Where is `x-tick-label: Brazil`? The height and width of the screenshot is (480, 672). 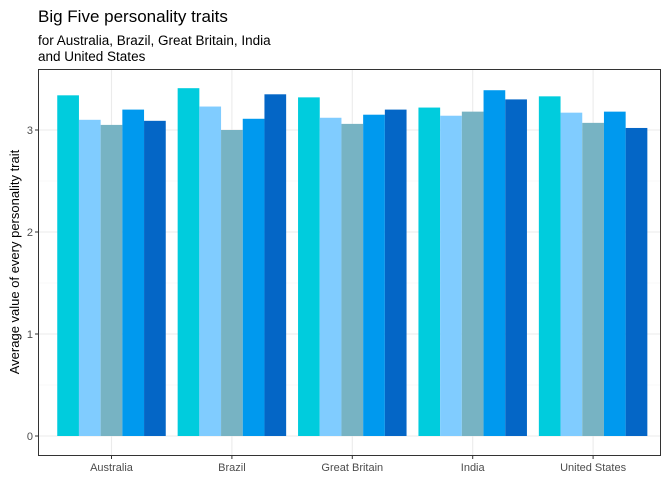
x-tick-label: Brazil is located at coordinates (232, 468).